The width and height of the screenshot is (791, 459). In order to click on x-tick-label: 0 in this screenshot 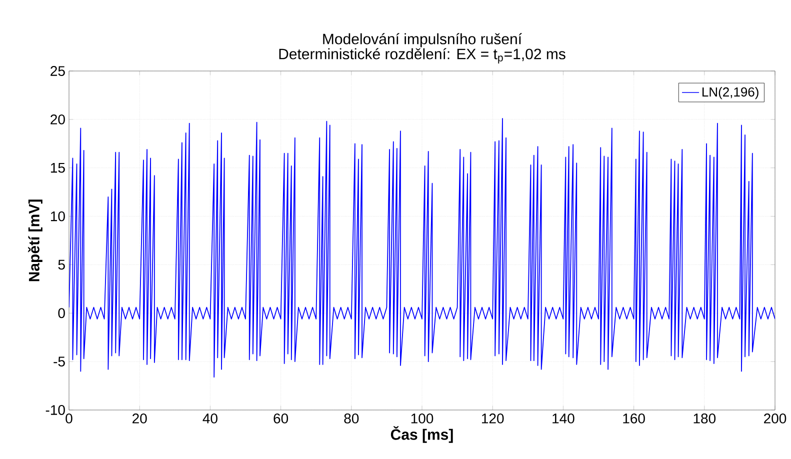, I will do `click(69, 419)`.